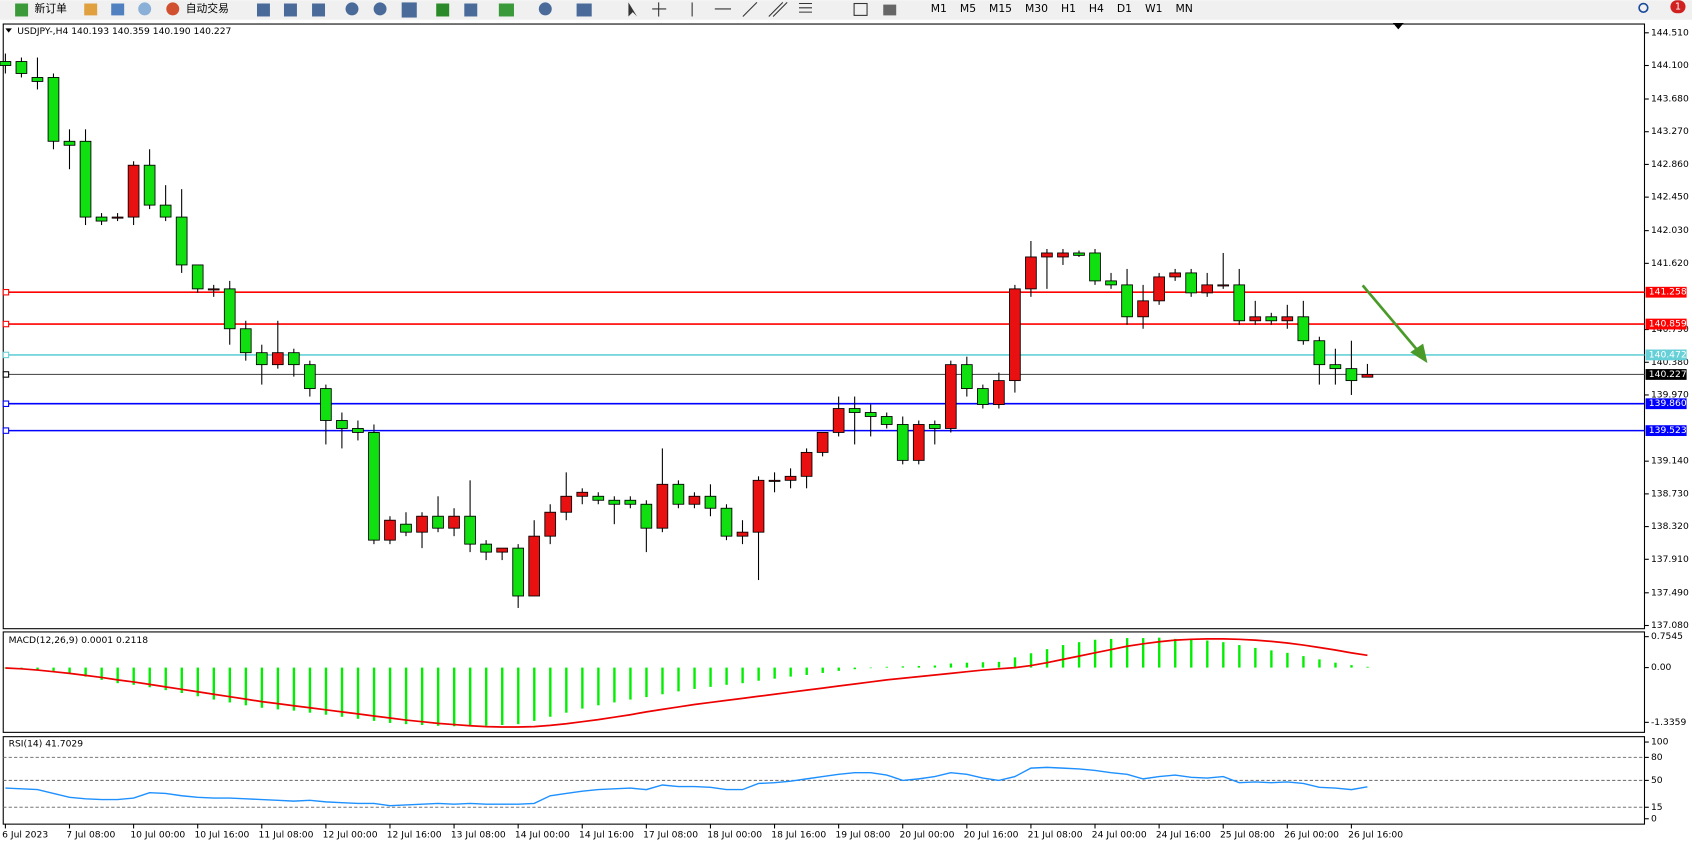 Image resolution: width=1692 pixels, height=846 pixels. I want to click on text-tool, so click(860, 9).